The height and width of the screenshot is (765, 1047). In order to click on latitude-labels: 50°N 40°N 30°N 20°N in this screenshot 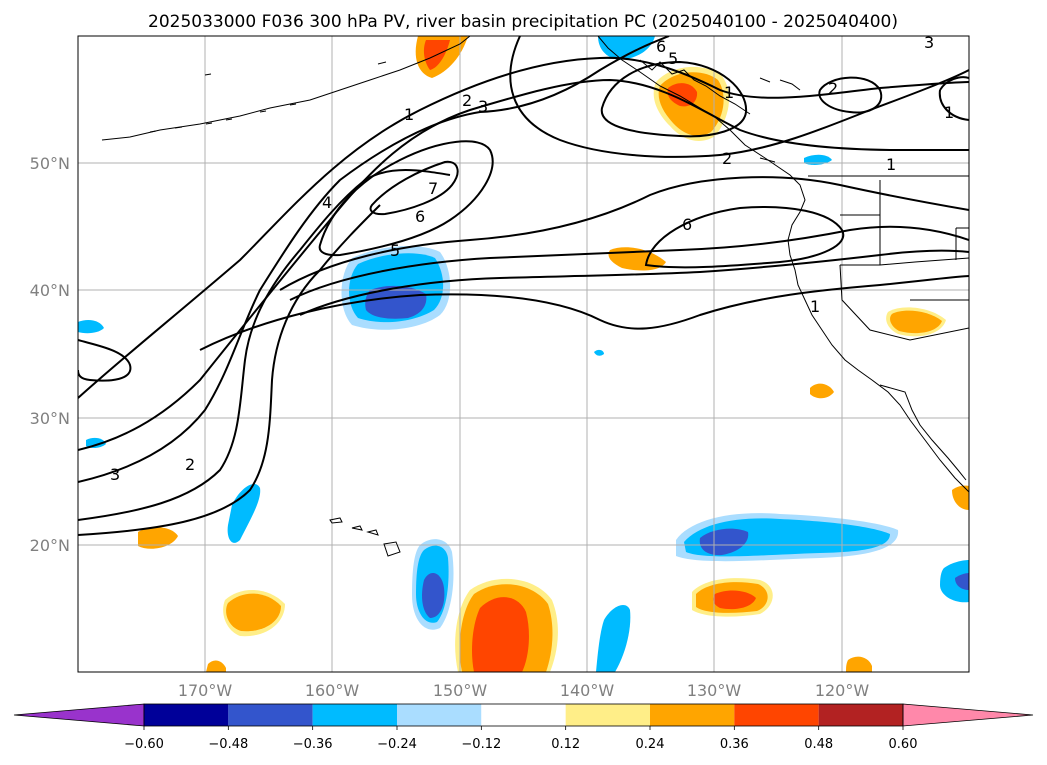, I will do `click(50, 354)`.